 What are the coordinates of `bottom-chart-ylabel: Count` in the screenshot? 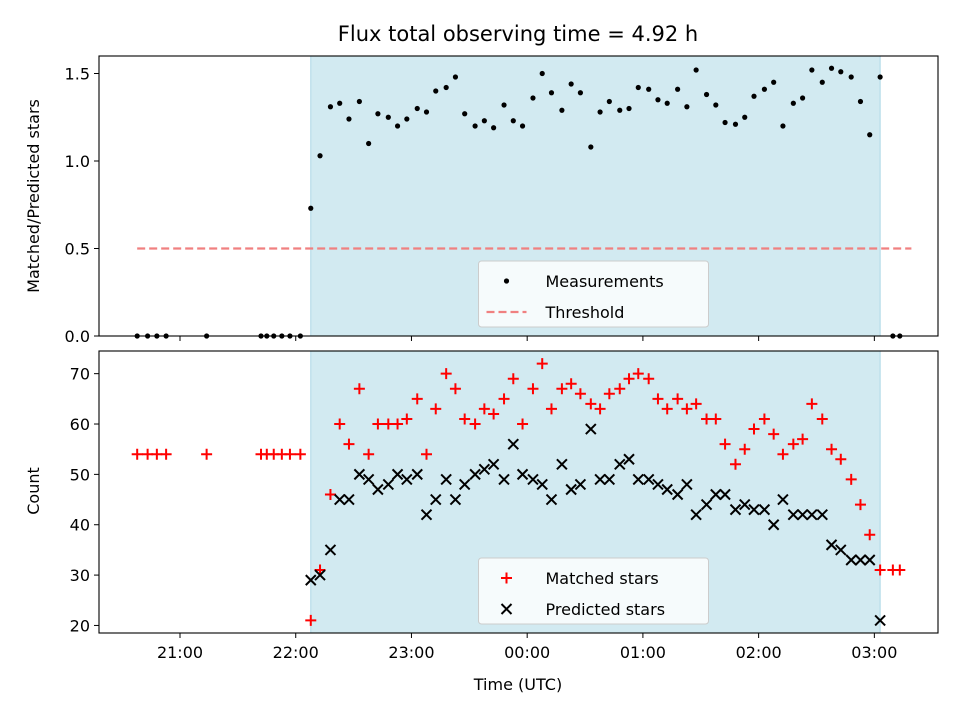 It's located at (33, 491).